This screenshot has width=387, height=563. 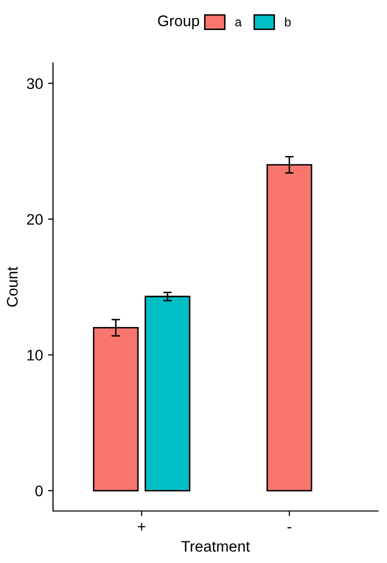 I want to click on x-tick-label: +, so click(x=142, y=526).